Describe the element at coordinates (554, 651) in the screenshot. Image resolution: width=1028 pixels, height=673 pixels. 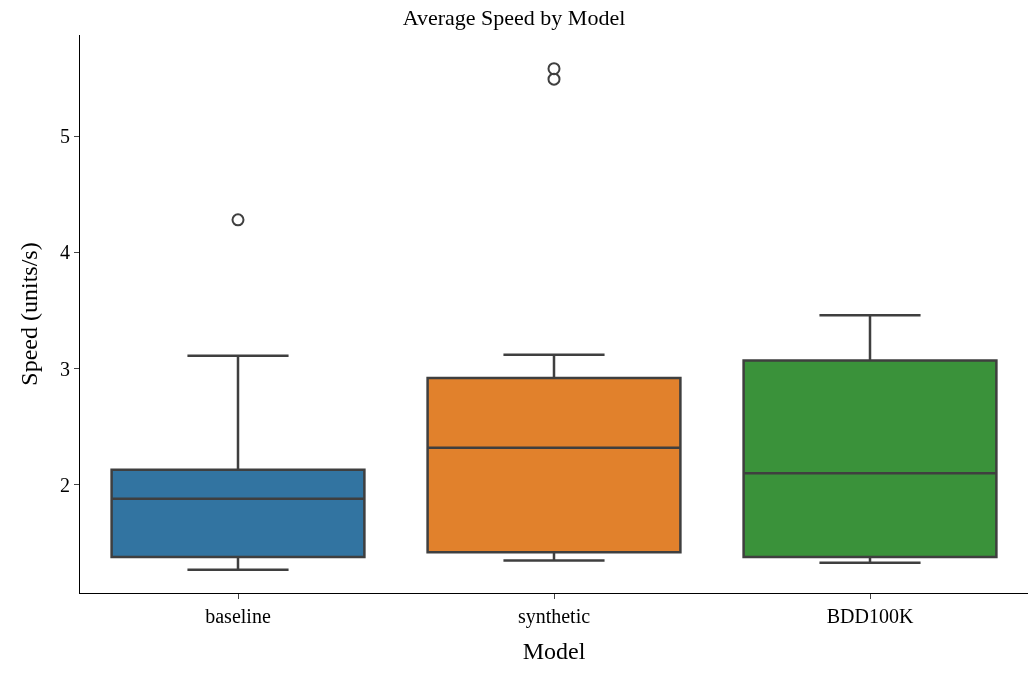
I see `x-axis-title: Model` at that location.